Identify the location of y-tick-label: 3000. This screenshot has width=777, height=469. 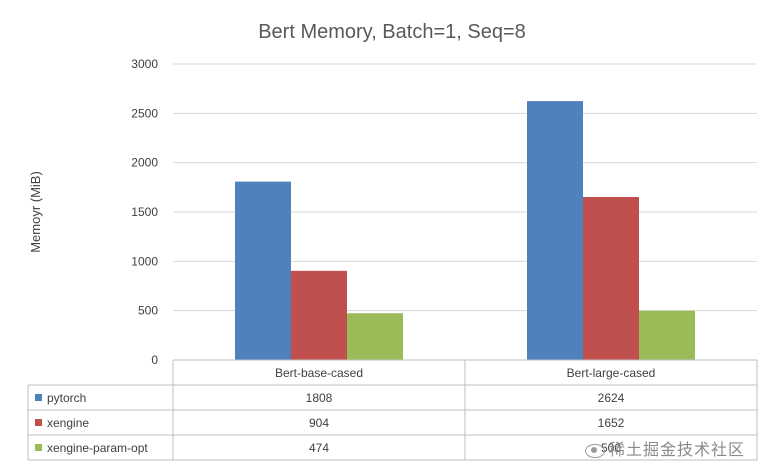
(144, 64).